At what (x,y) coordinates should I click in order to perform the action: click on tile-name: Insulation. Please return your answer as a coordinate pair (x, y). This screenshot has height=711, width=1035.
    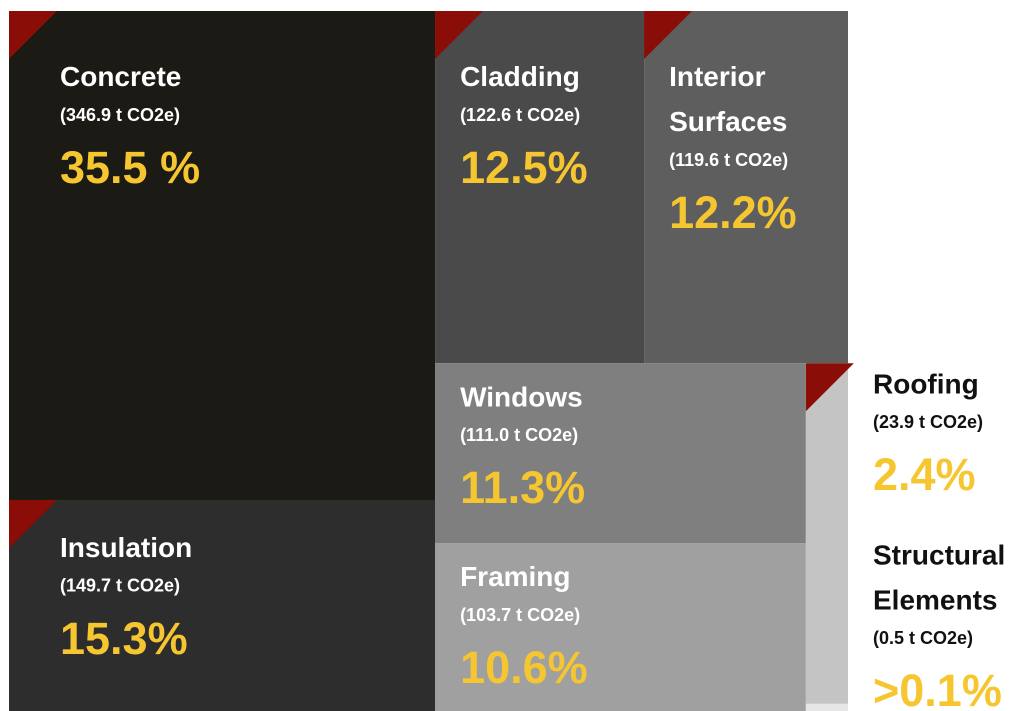
    Looking at the image, I should click on (126, 547).